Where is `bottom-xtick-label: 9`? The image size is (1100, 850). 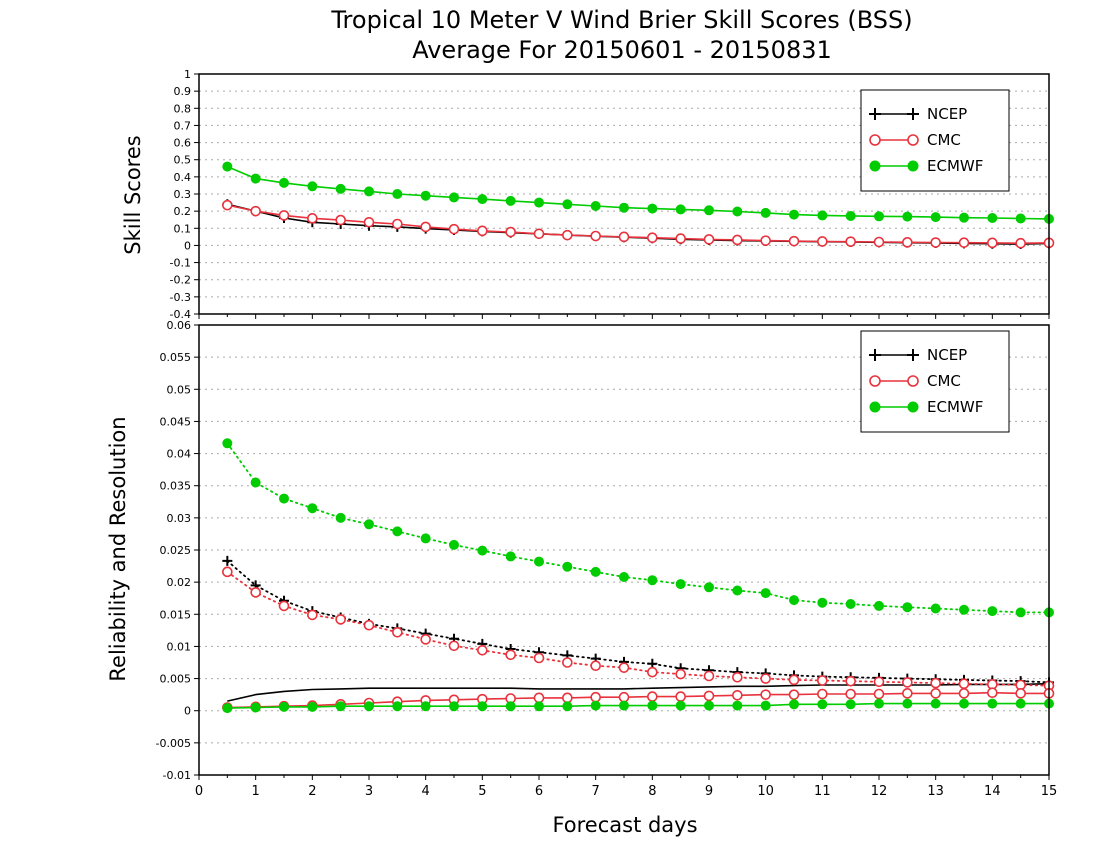 bottom-xtick-label: 9 is located at coordinates (709, 791).